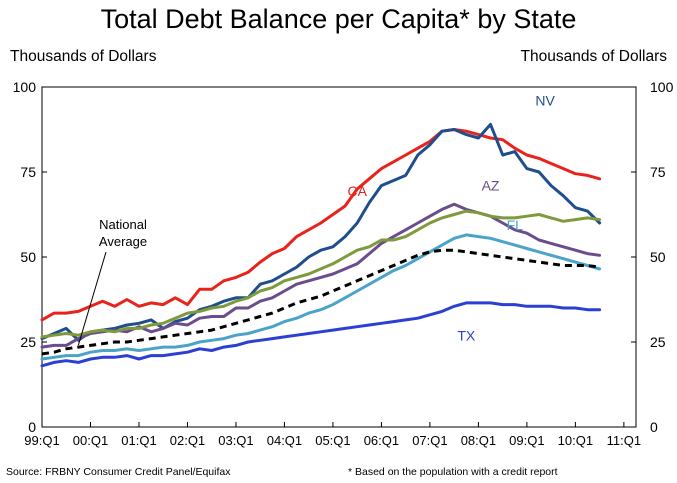 The height and width of the screenshot is (483, 677). I want to click on x-tick-label: 09:Q1, so click(526, 440).